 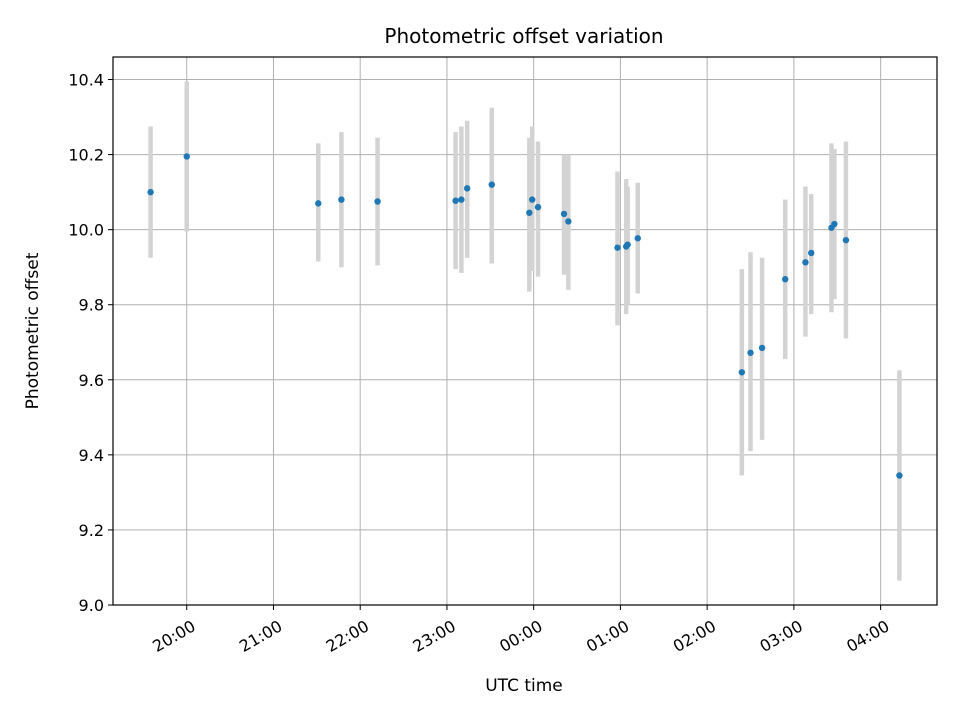 What do you see at coordinates (86, 80) in the screenshot?
I see `y-tick-label: 10.4` at bounding box center [86, 80].